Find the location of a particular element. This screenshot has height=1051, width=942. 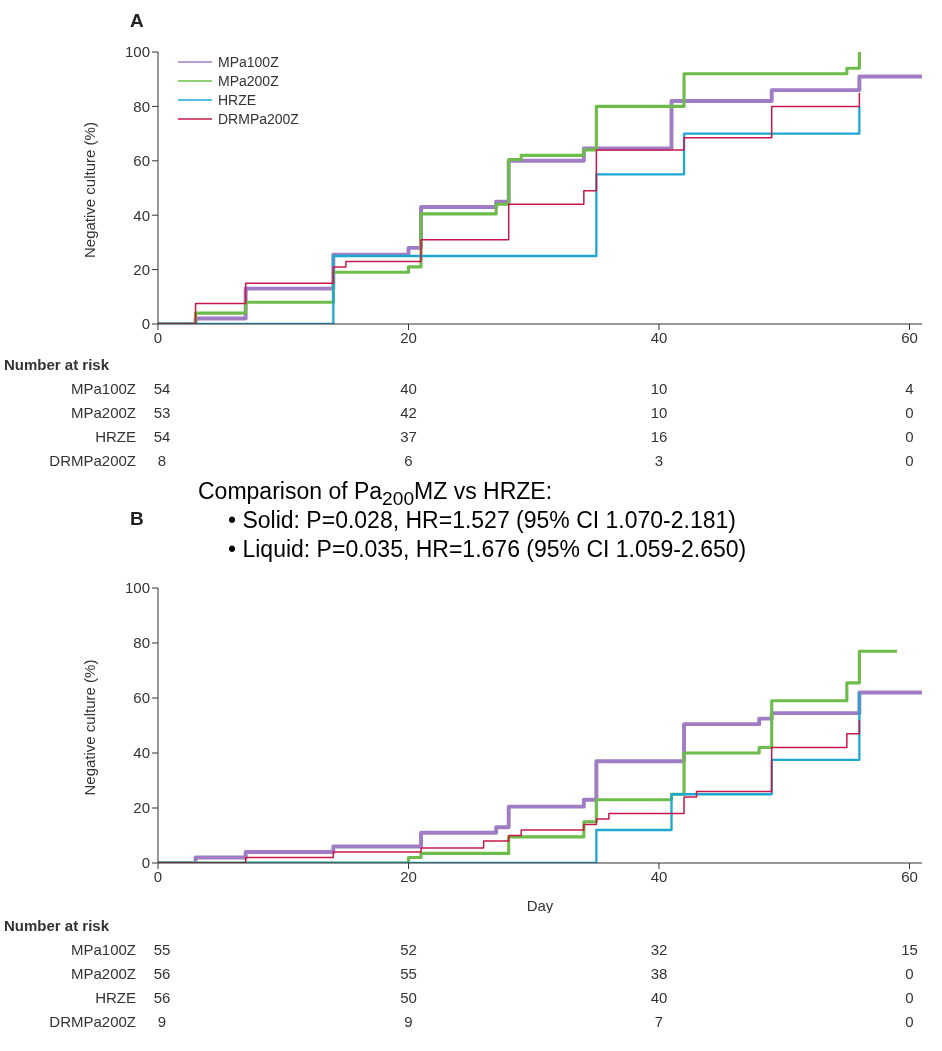

text: • Liquid: P=0.035, HR=1.676 (95% CI 1.059-2.650) is located at coordinates (487, 549).